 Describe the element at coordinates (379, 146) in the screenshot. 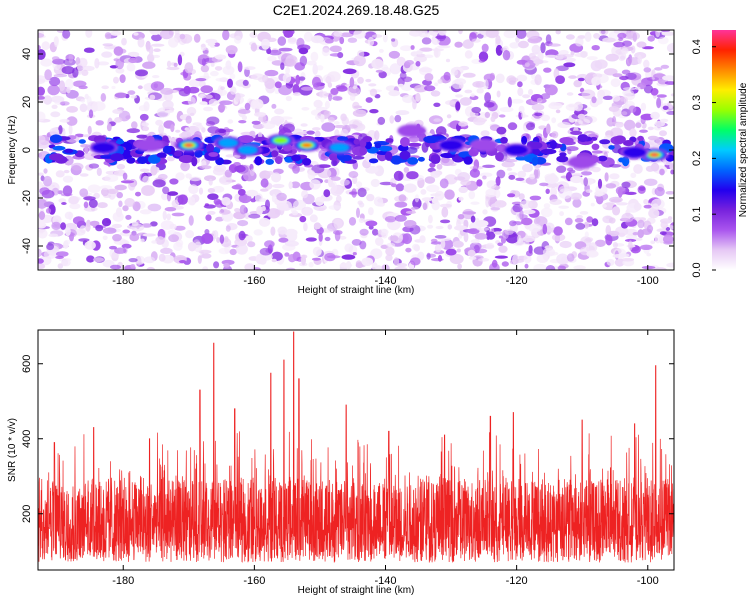

I see `spectrogram-hotspots` at that location.